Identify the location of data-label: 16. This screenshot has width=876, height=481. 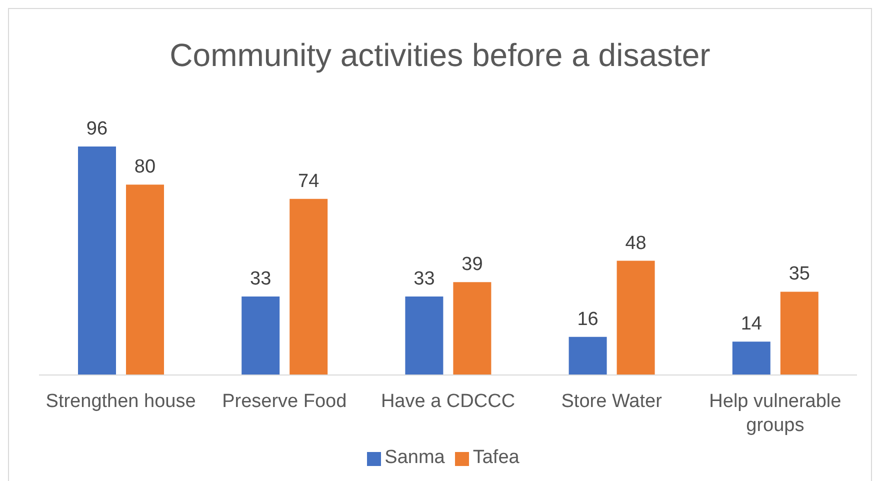
(587, 319).